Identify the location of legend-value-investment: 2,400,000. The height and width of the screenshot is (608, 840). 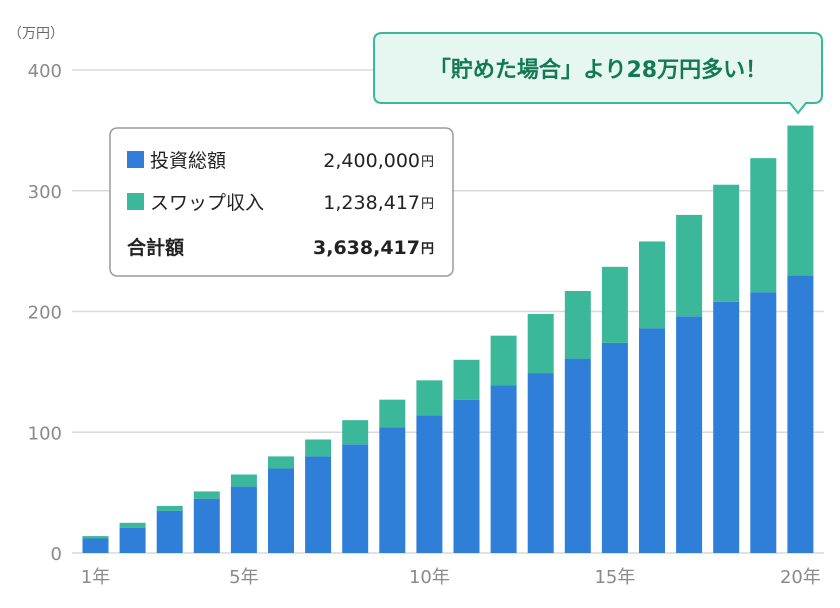
(371, 161).